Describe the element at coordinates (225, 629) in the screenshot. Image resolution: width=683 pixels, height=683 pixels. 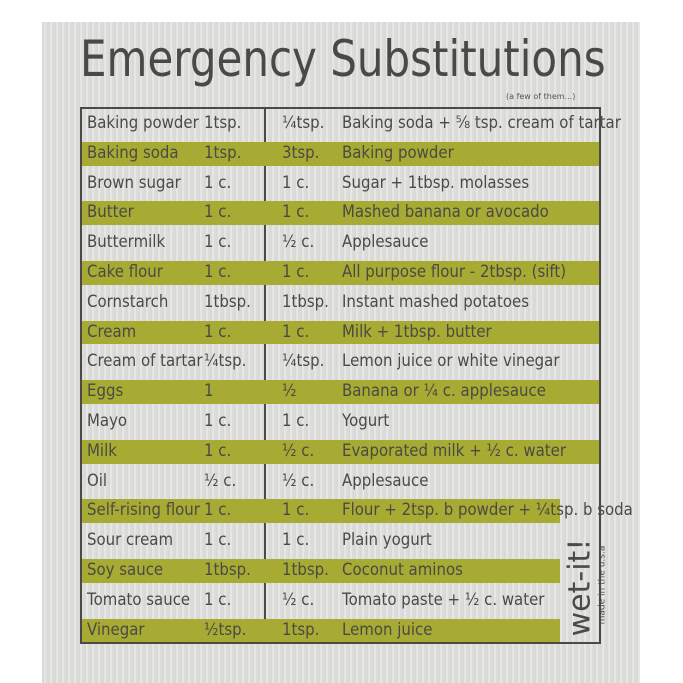
I see `amount-cell: ½tsp.` at that location.